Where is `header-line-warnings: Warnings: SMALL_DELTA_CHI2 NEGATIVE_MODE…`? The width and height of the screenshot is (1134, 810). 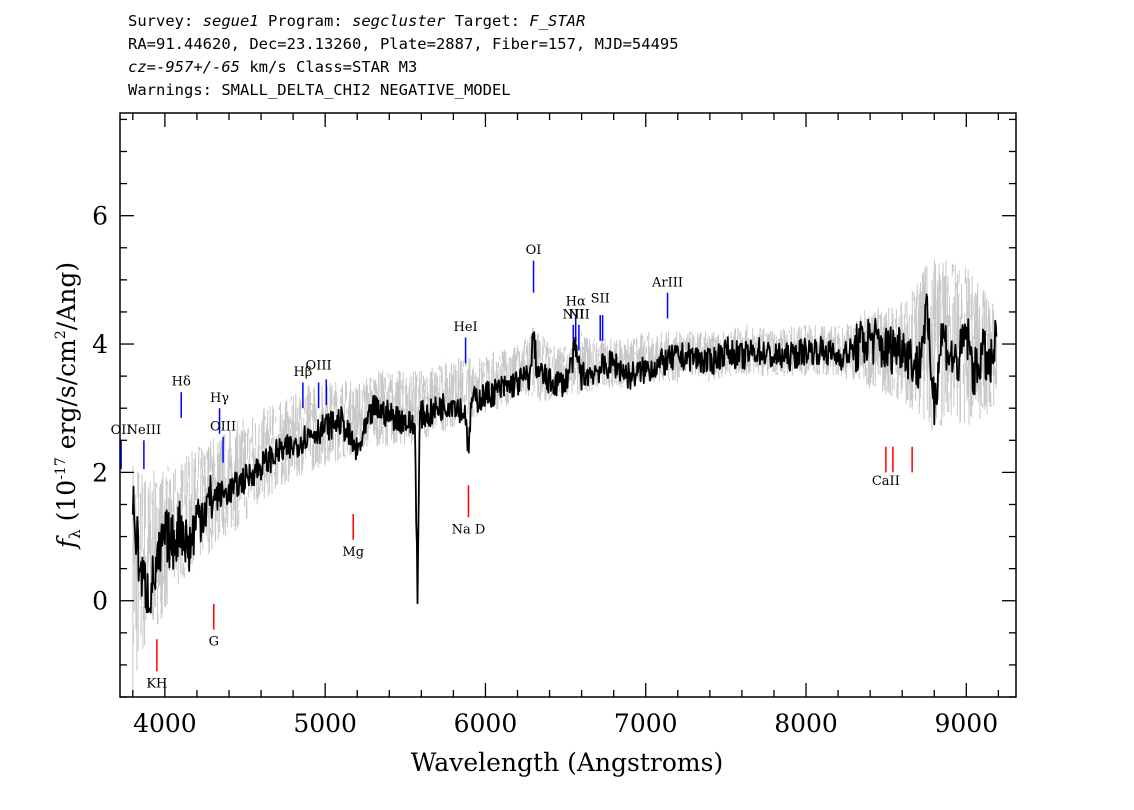
header-line-warnings: Warnings: SMALL_DELTA_CHI2 NEGATIVE_MODE… is located at coordinates (319, 90).